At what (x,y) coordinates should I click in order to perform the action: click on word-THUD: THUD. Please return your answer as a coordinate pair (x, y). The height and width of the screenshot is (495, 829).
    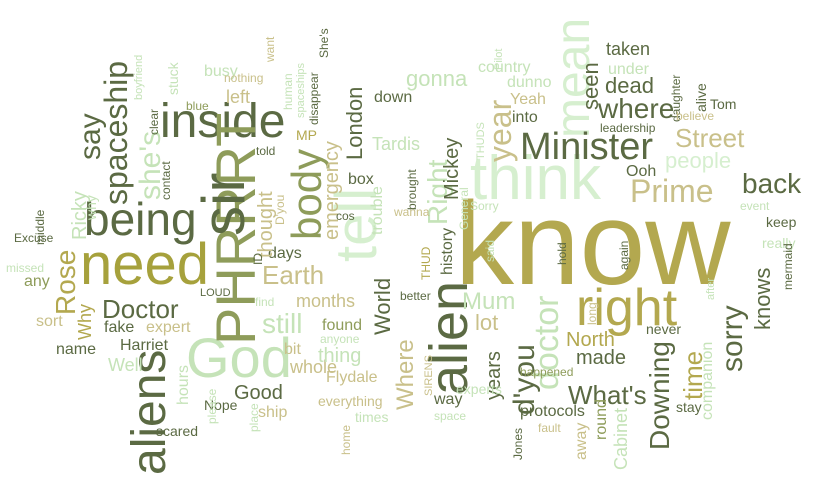
    Looking at the image, I should click on (426, 263).